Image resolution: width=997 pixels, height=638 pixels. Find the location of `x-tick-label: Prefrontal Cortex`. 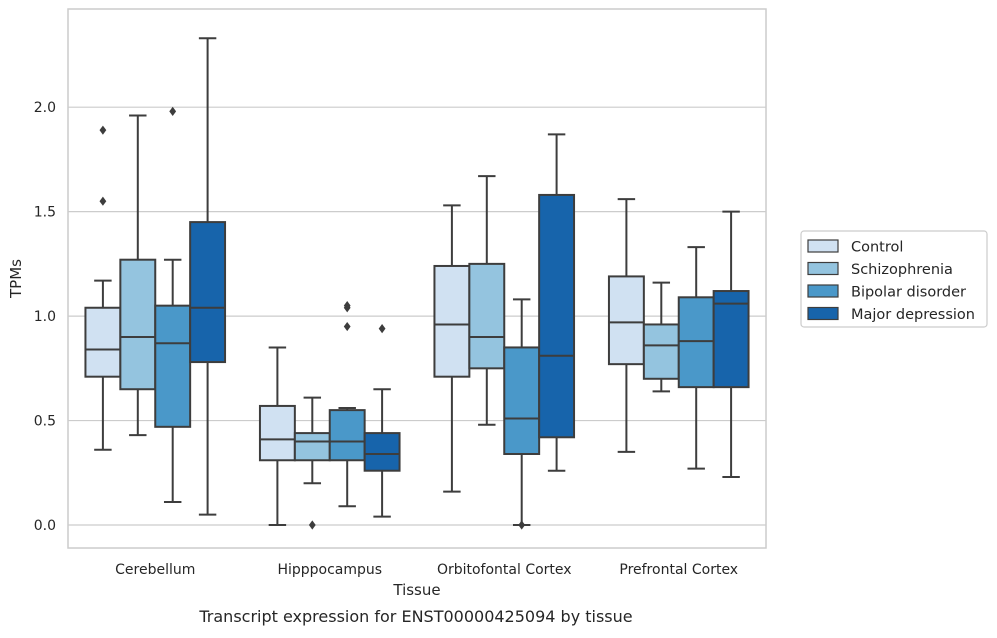

x-tick-label: Prefrontal Cortex is located at coordinates (678, 570).